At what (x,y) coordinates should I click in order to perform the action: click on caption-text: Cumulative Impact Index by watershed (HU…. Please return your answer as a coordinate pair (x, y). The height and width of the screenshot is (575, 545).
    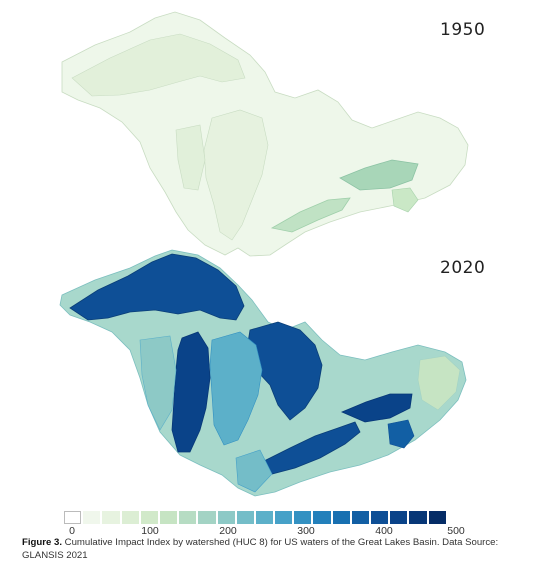
    Looking at the image, I should click on (260, 549).